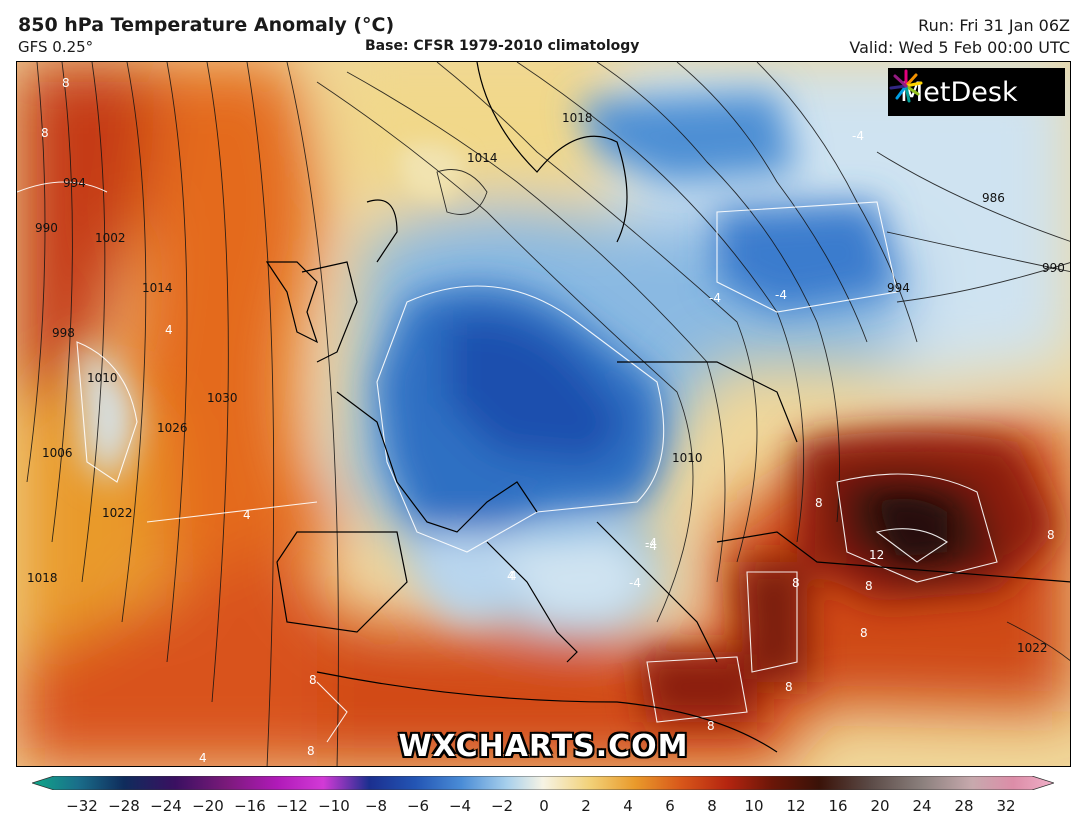 The height and width of the screenshot is (833, 1088). Describe the element at coordinates (166, 806) in the screenshot. I see `colorbar-tick-label: −24` at that location.